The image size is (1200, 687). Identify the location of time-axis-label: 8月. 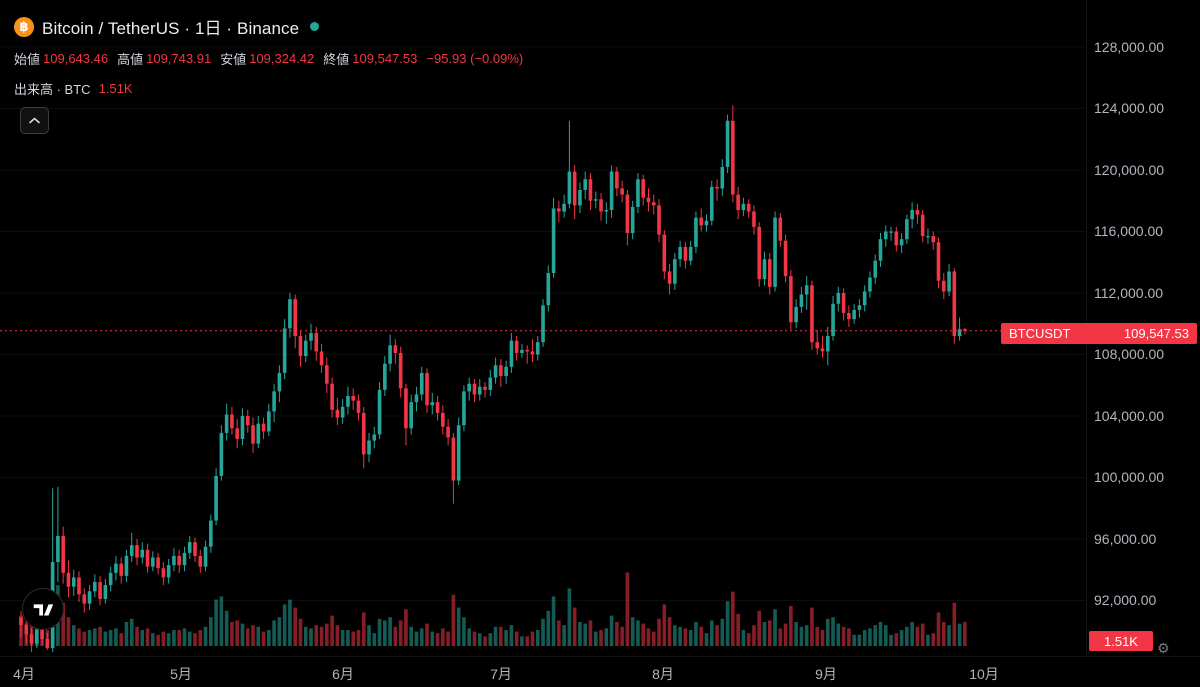
(663, 674).